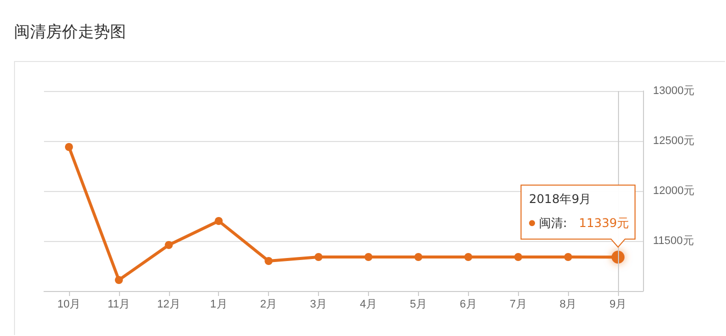 The width and height of the screenshot is (726, 336). I want to click on annotation: 2018年9月, so click(560, 199).